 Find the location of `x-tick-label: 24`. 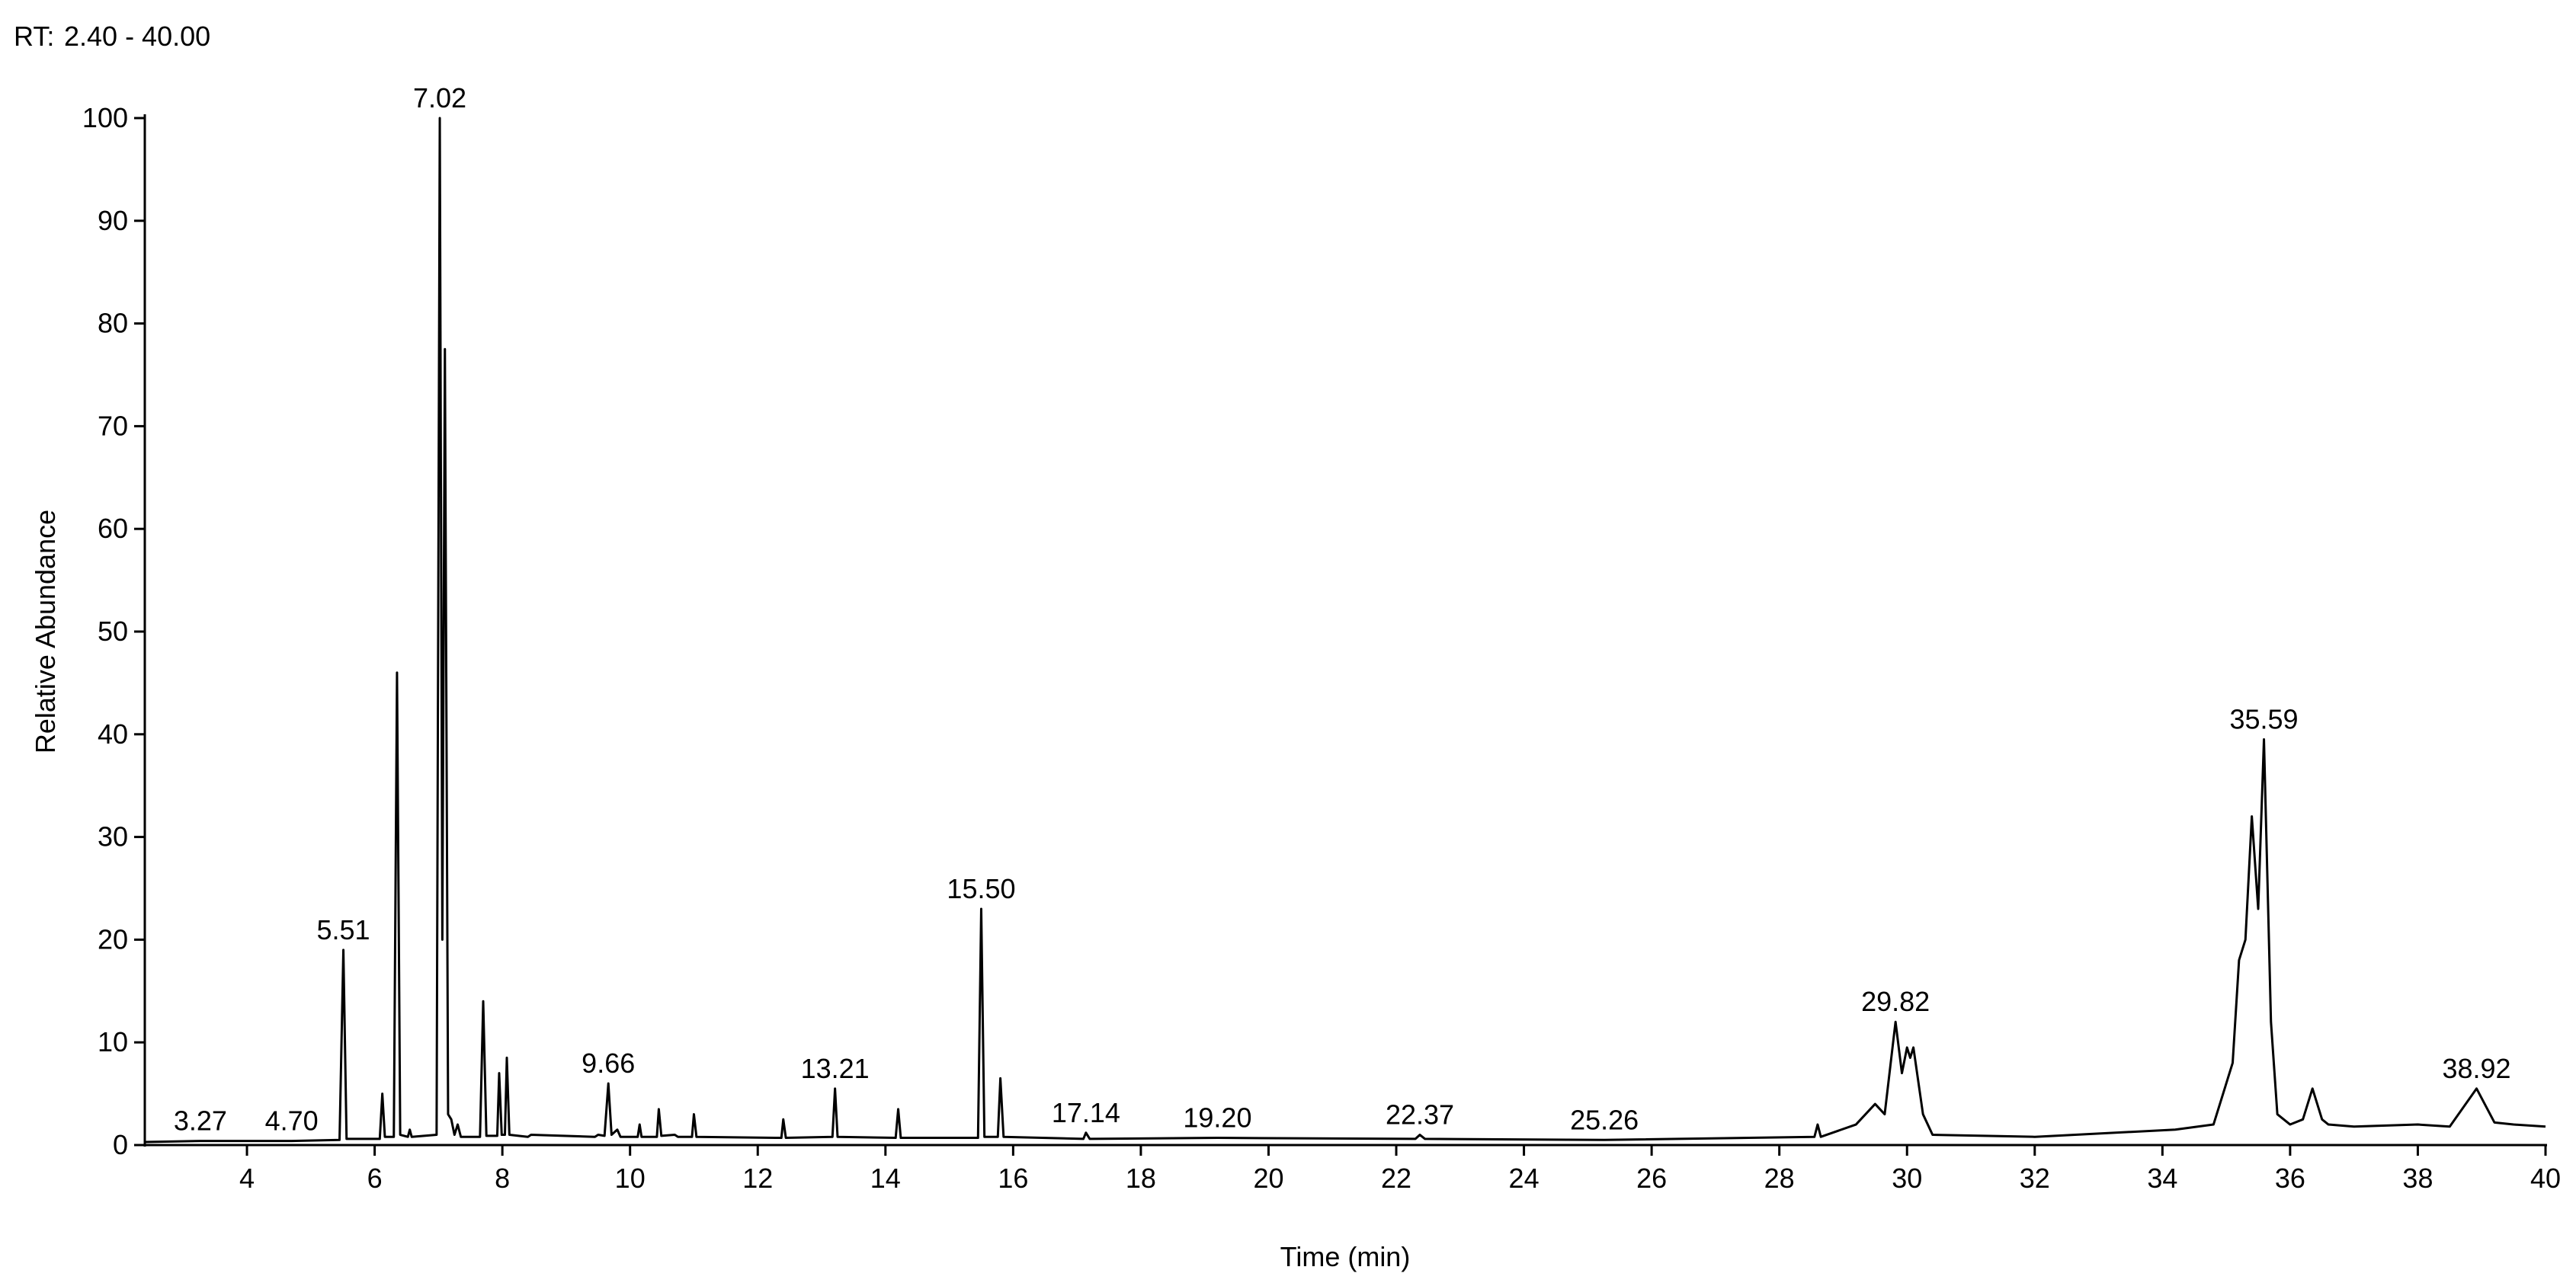

x-tick-label: 24 is located at coordinates (1524, 1178).